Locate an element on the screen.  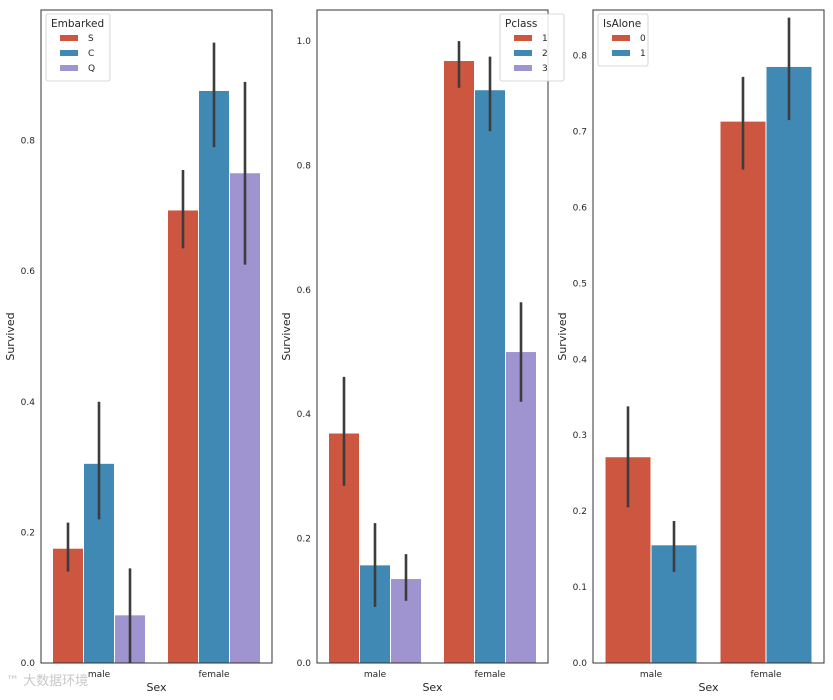
y-tick-label: 0.5 is located at coordinates (580, 284).